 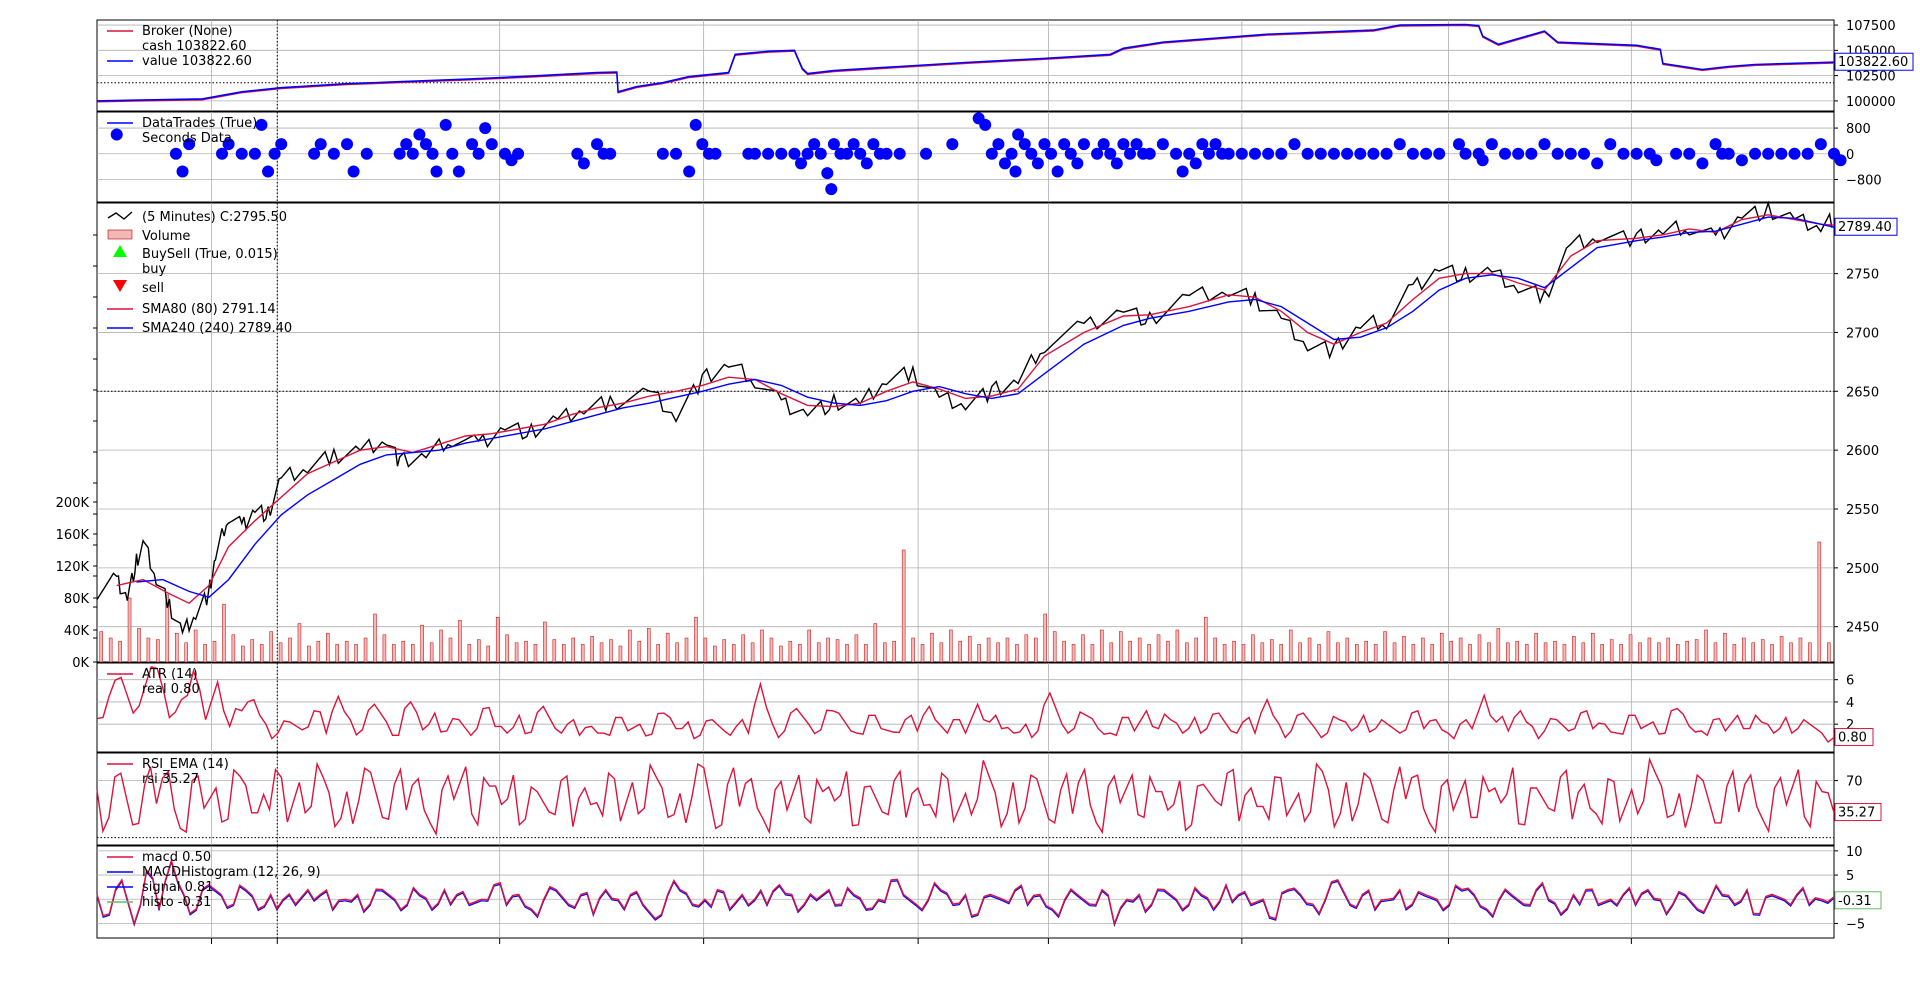 What do you see at coordinates (1856, 813) in the screenshot?
I see `last-value-label: 35.27` at bounding box center [1856, 813].